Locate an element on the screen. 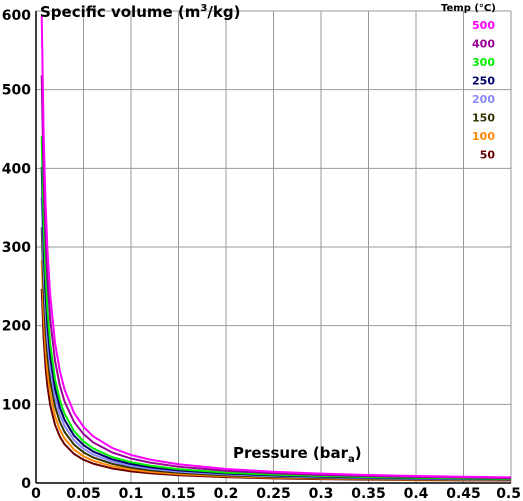 The height and width of the screenshot is (501, 523). legend-entries: 500 400 300 250 200 150 100 50 is located at coordinates (483, 90).